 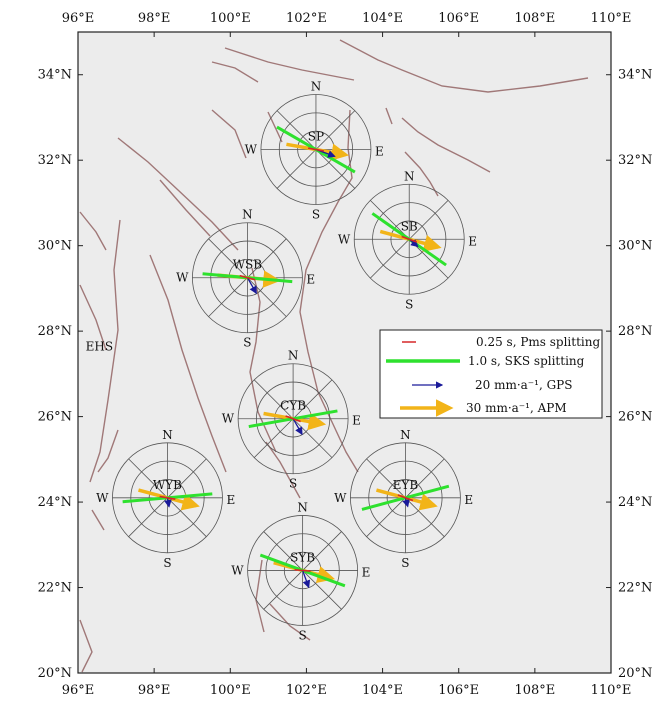 What do you see at coordinates (635, 673) in the screenshot?
I see `y-tick-label-right: 20°N` at bounding box center [635, 673].